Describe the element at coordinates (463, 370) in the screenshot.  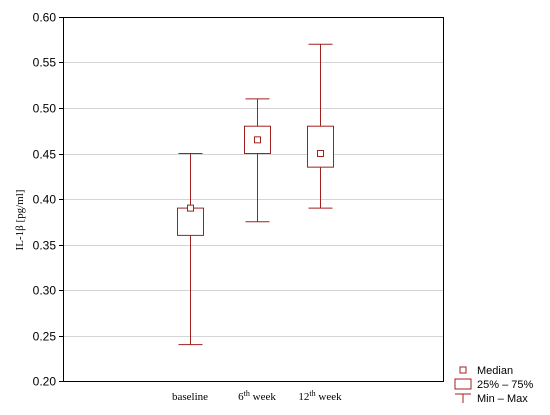
I see `legend-median-symbol` at that location.